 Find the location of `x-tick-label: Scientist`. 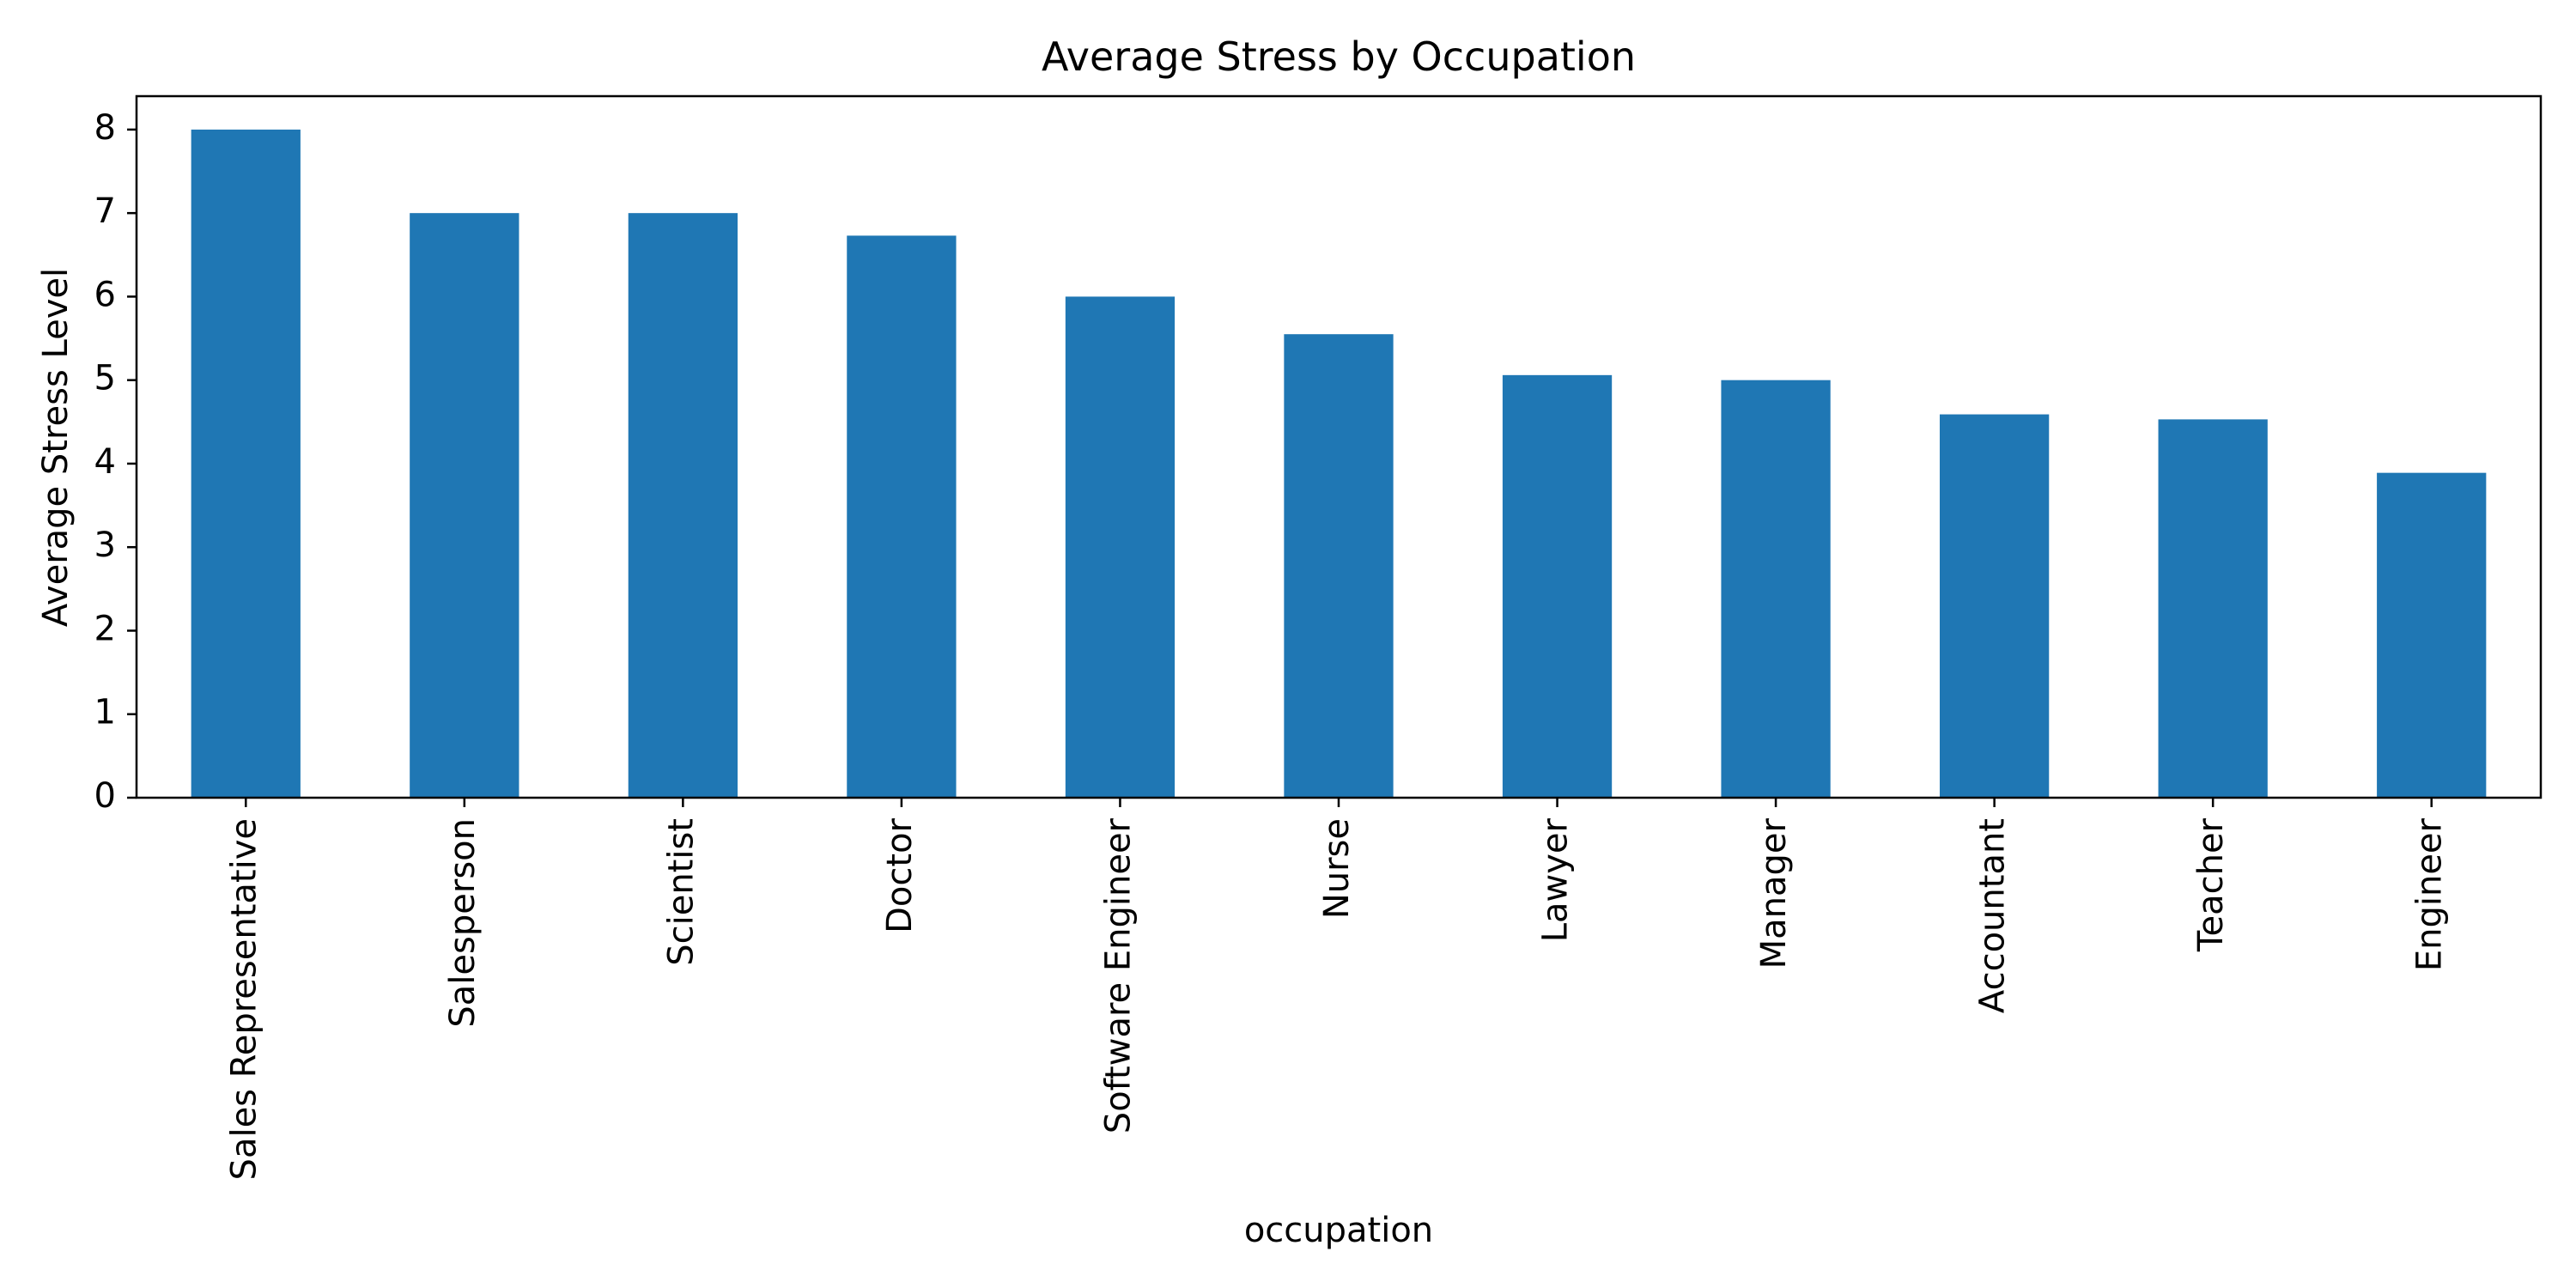

x-tick-label: Scientist is located at coordinates (681, 892).